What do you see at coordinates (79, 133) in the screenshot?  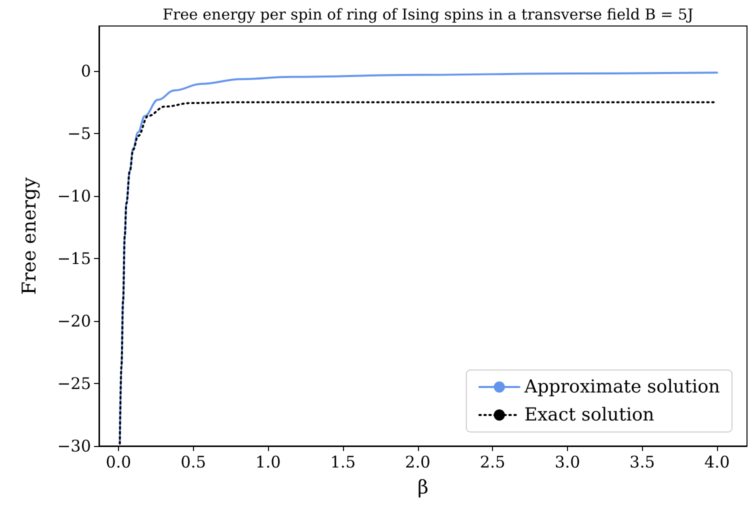 I see `y-tick-label: −5` at bounding box center [79, 133].